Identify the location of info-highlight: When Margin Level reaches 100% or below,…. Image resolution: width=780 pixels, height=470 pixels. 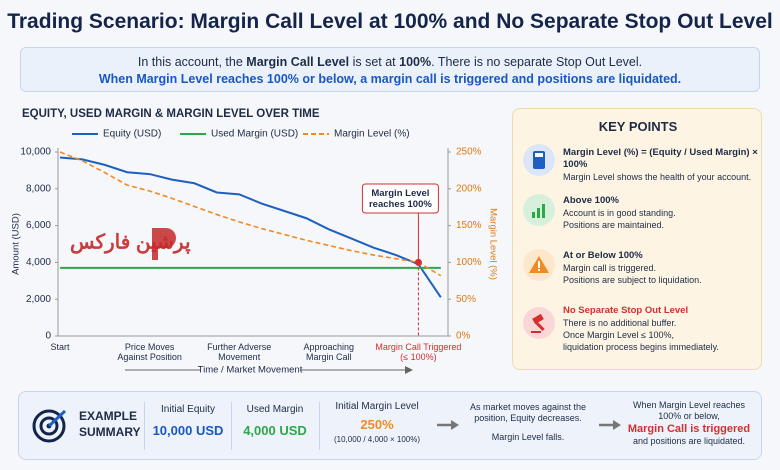
(390, 79).